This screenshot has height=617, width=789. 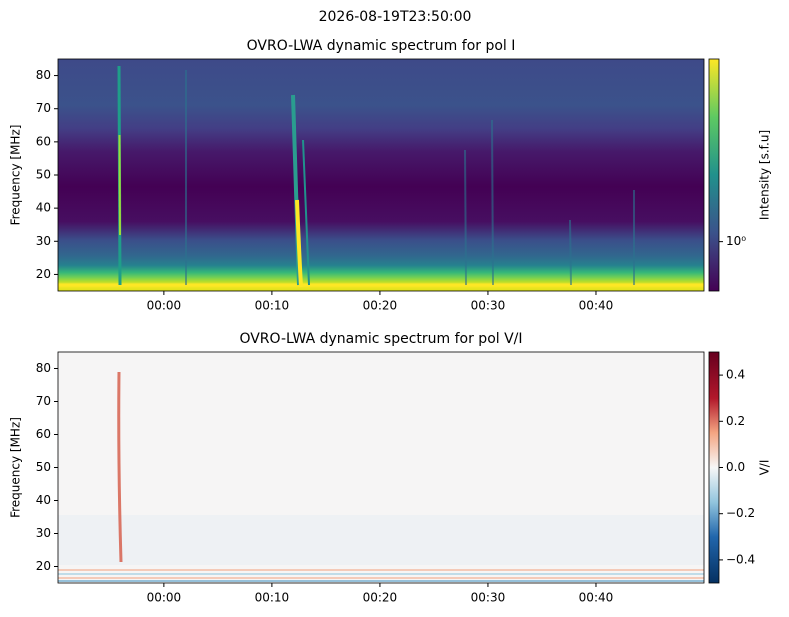 What do you see at coordinates (740, 559) in the screenshot?
I see `colorbar-tick-label: −0.4` at bounding box center [740, 559].